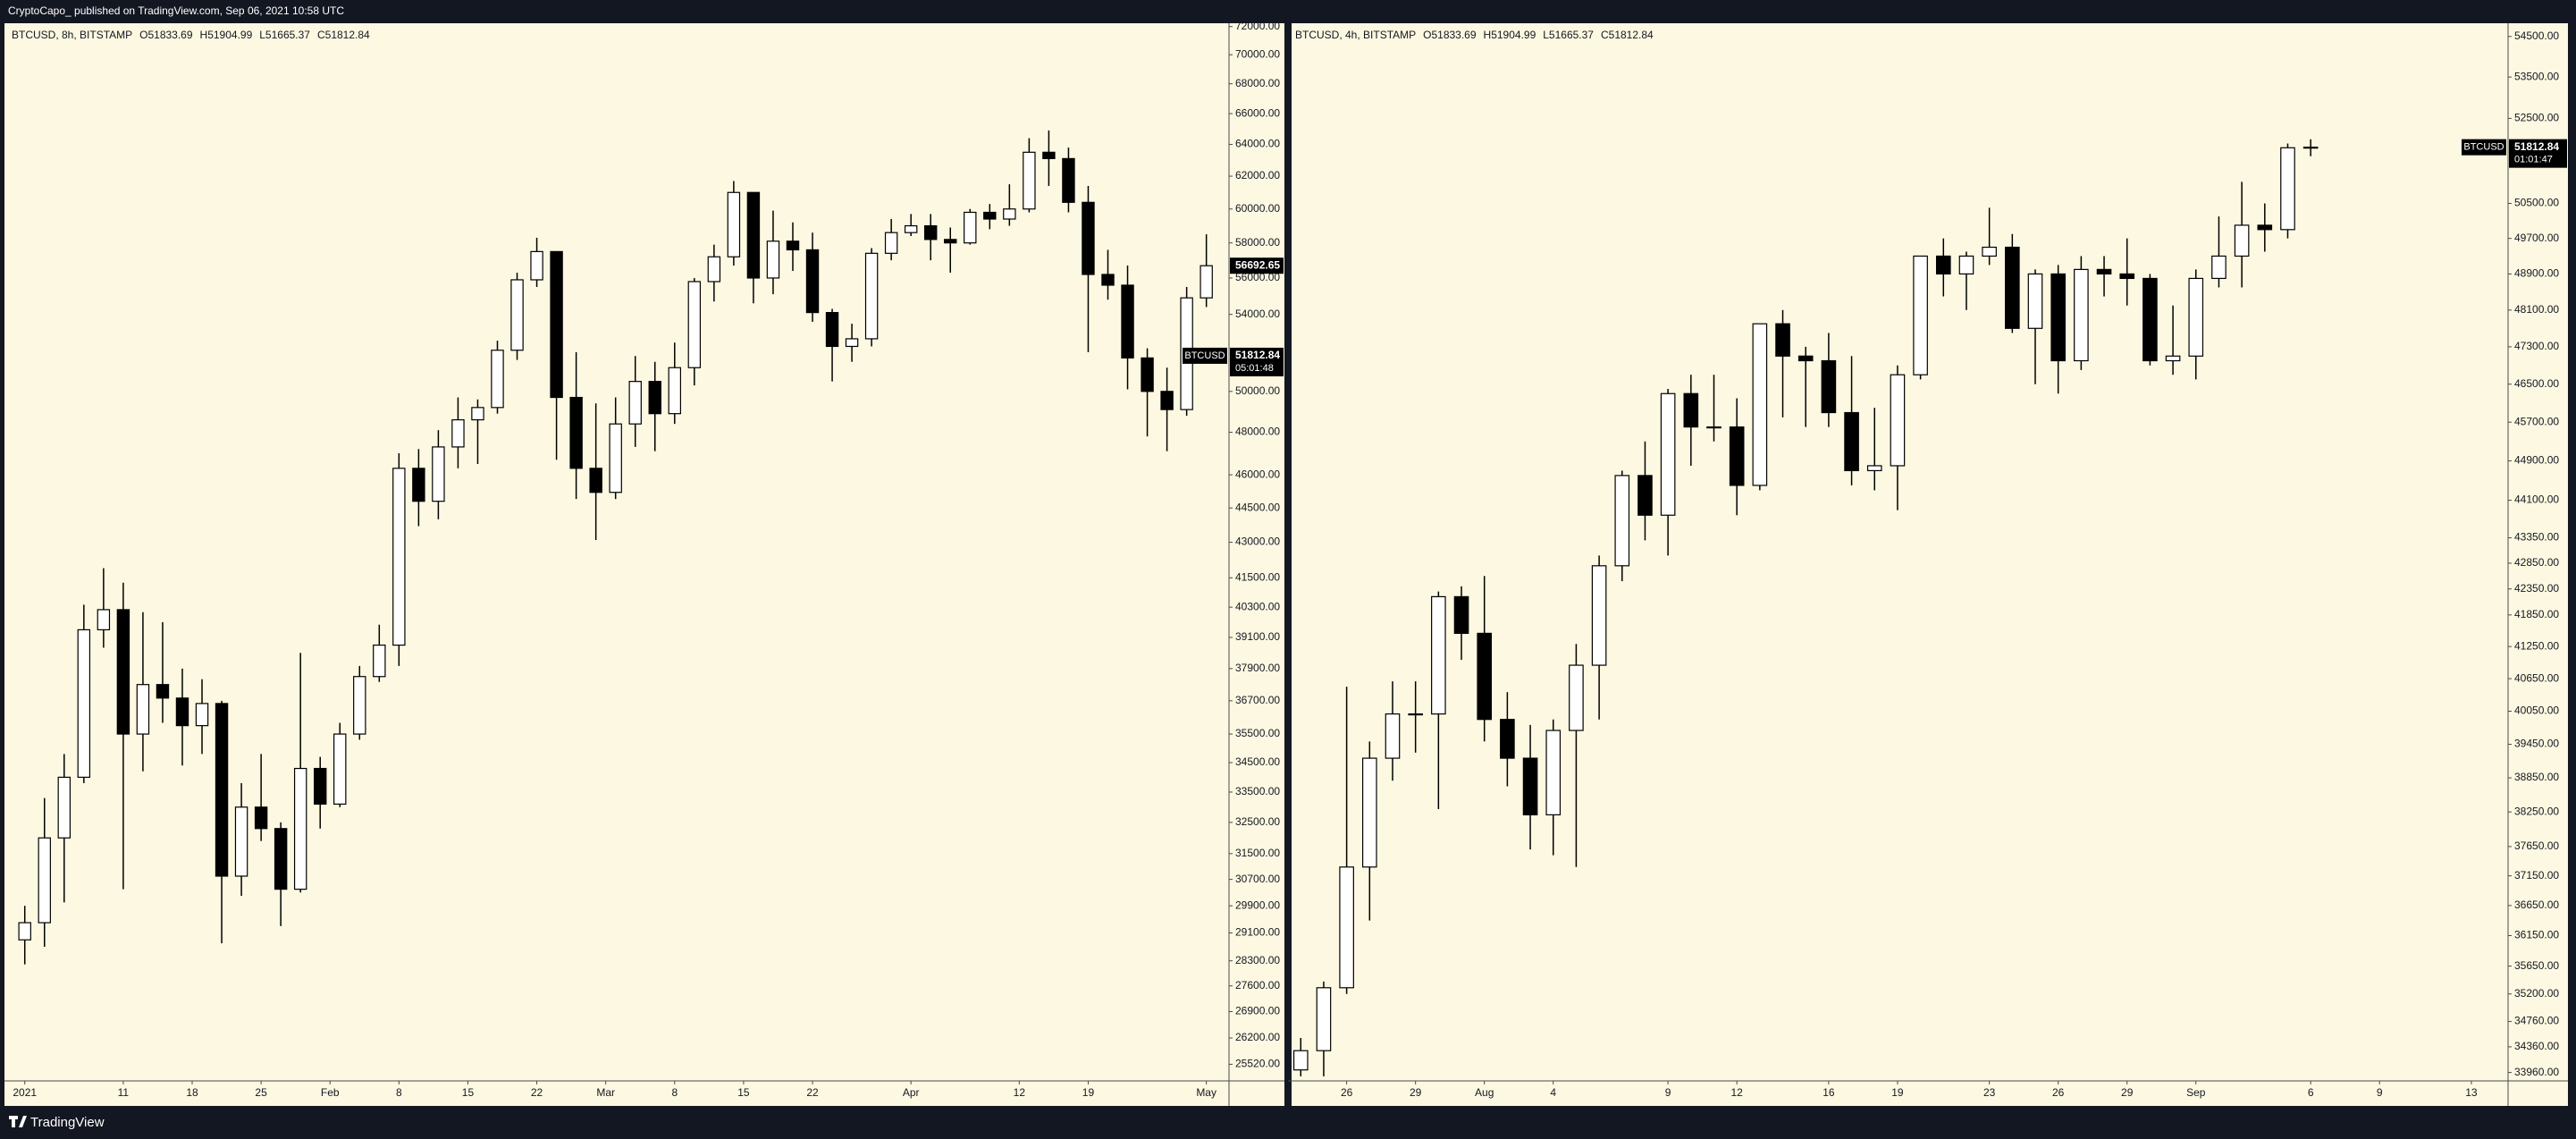 This screenshot has width=2576, height=1139. I want to click on y-tick-label: 56000.00, so click(1258, 277).